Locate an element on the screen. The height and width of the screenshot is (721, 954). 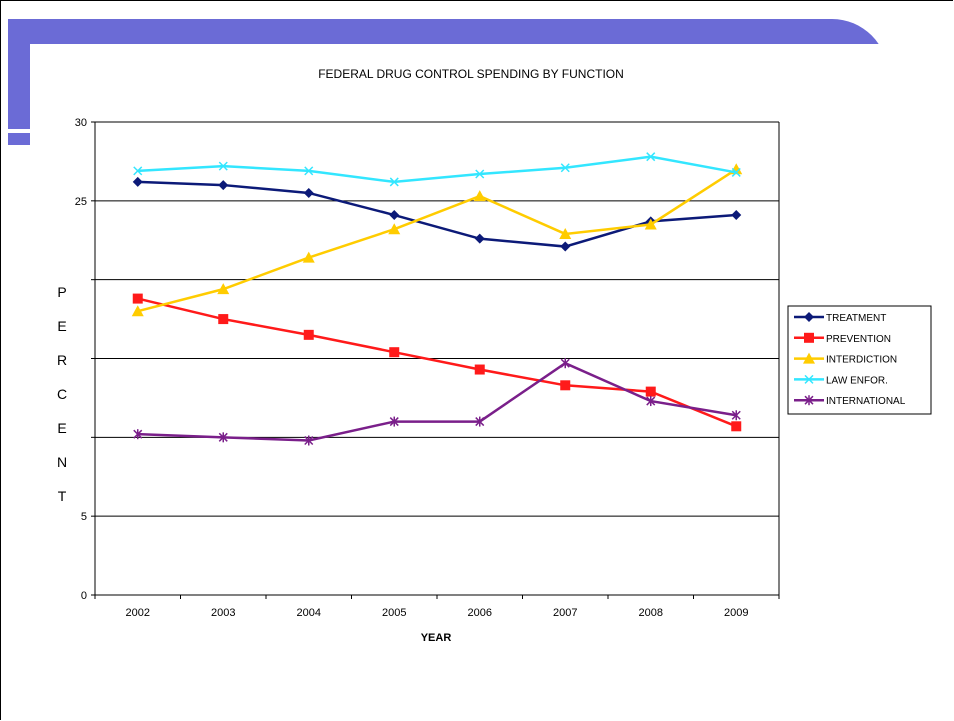
series-interdiction is located at coordinates (437, 240).